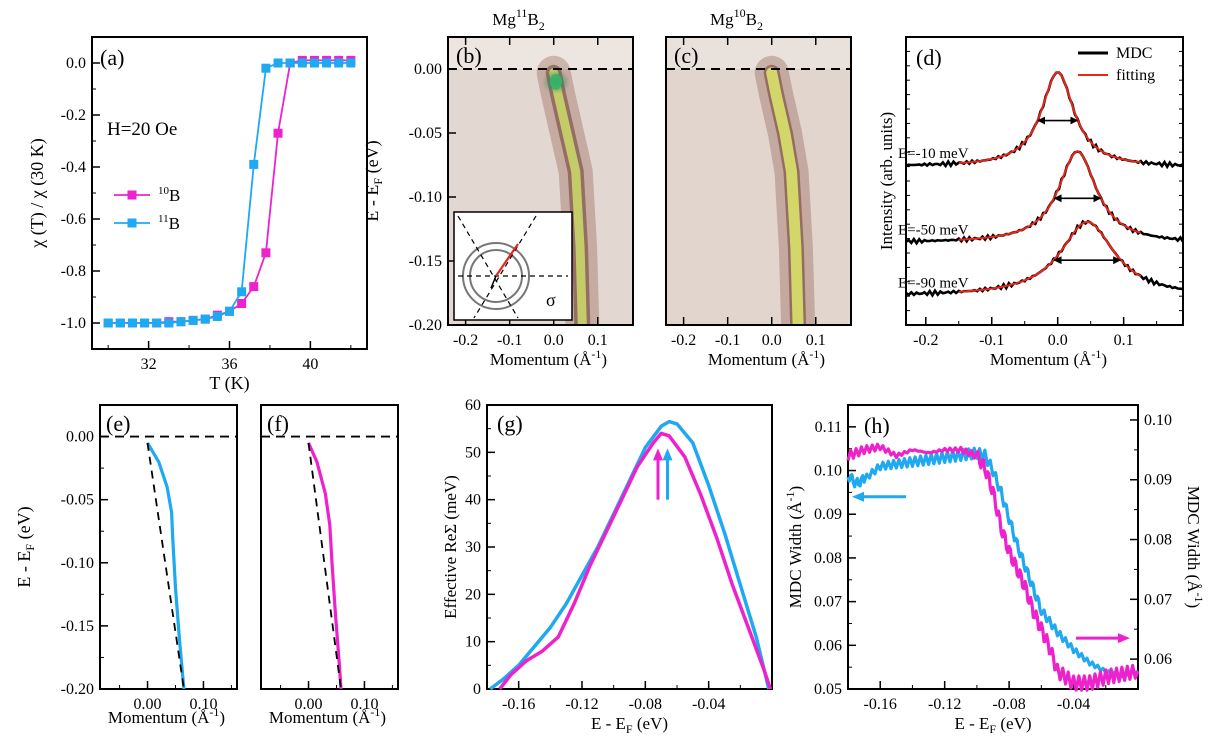 This screenshot has width=1210, height=747. What do you see at coordinates (794, 547) in the screenshot?
I see `y-axis-label-left: MDC Width (Å-1)` at bounding box center [794, 547].